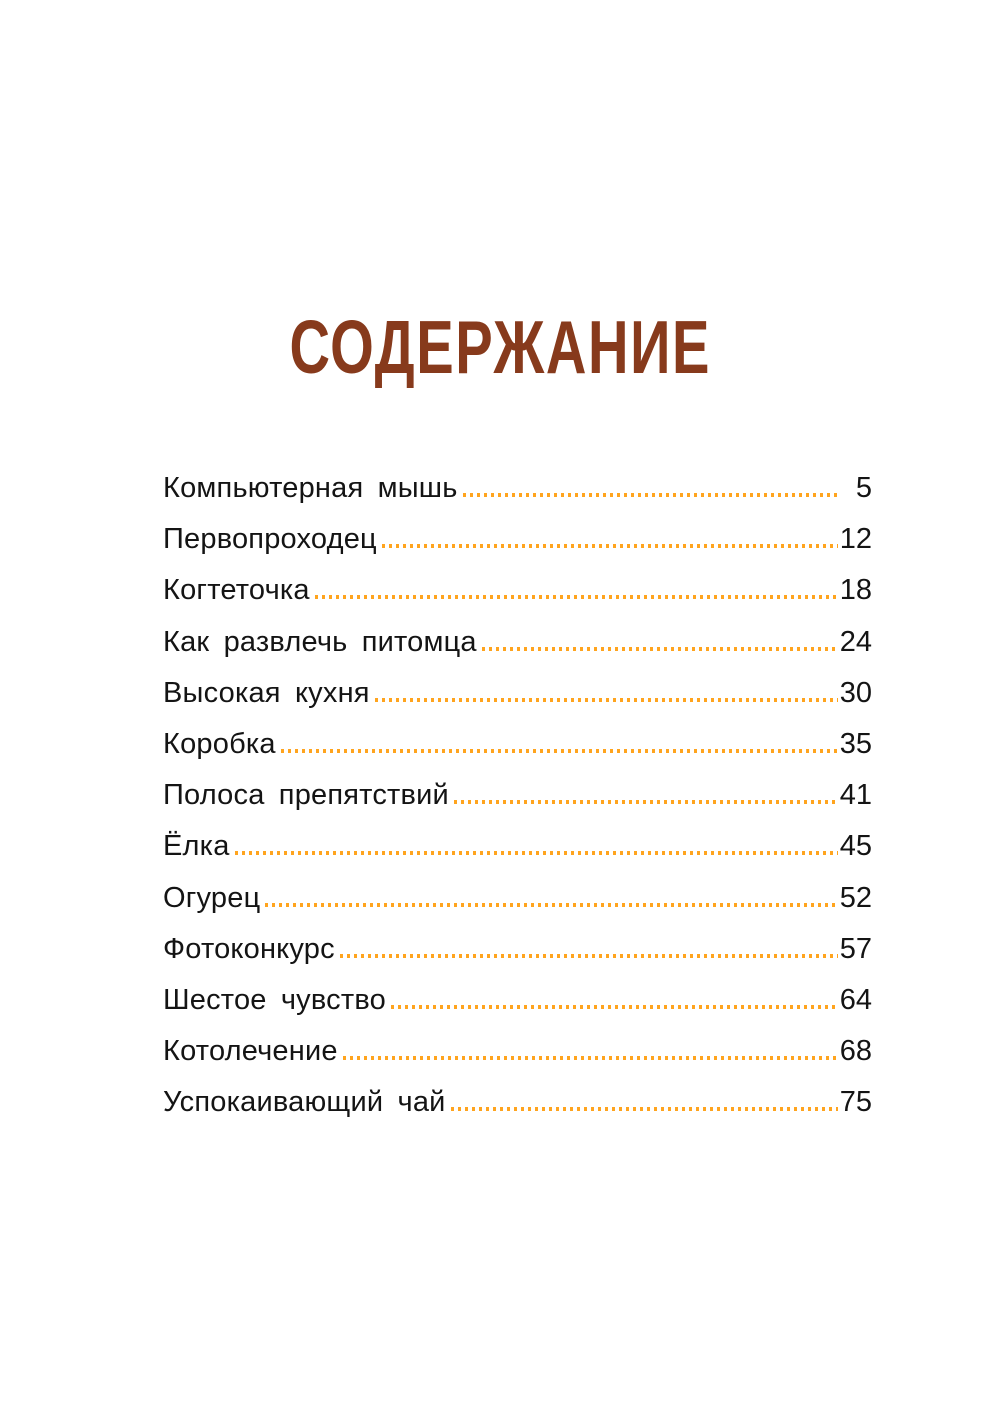 This screenshot has height=1414, width=1000. Describe the element at coordinates (249, 948) in the screenshot. I see `toc-entry-label: Фотоконкурс` at that location.